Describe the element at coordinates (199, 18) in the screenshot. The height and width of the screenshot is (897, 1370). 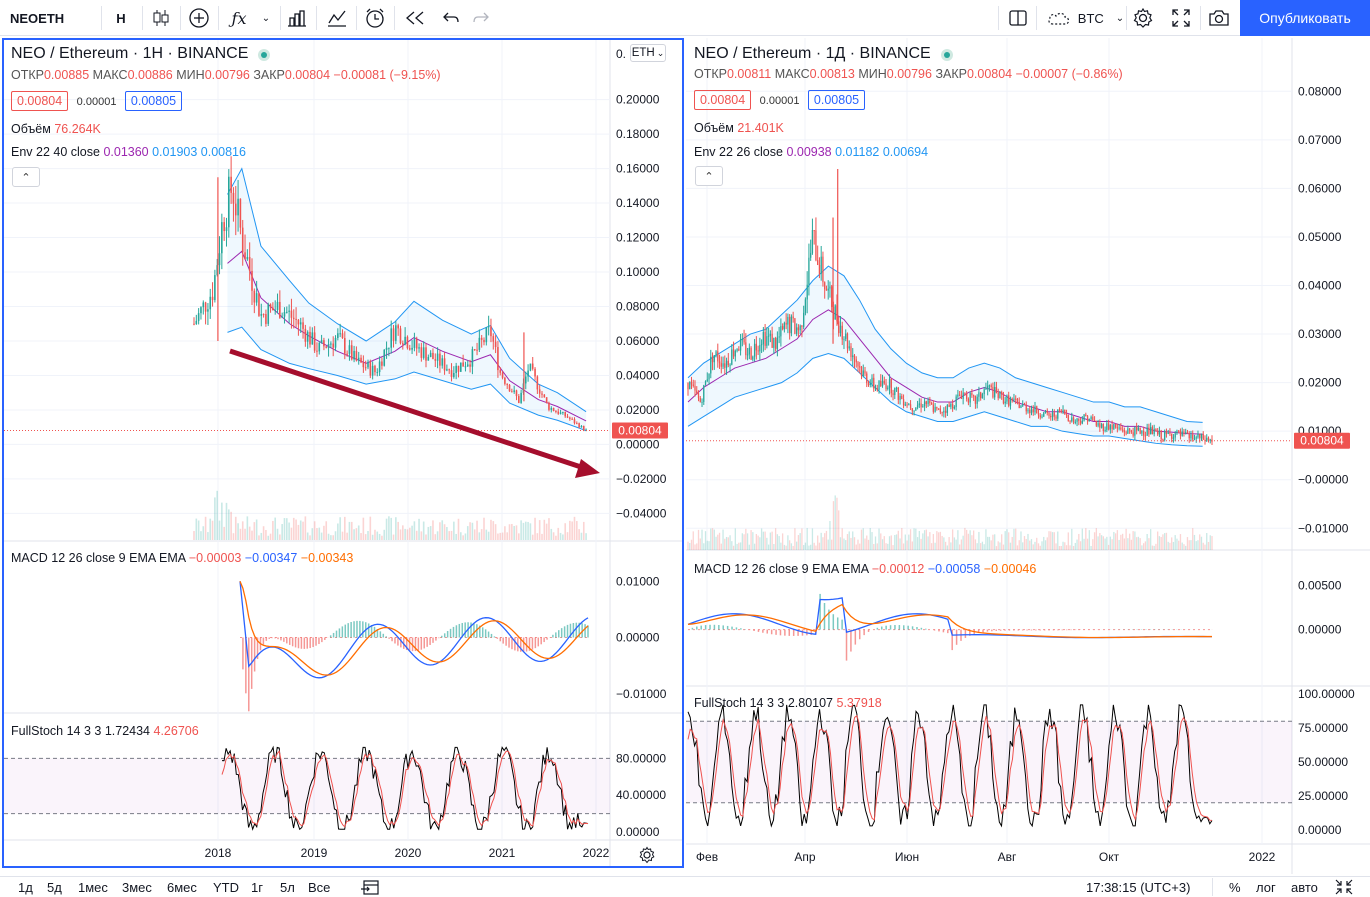
I see `compare-button` at that location.